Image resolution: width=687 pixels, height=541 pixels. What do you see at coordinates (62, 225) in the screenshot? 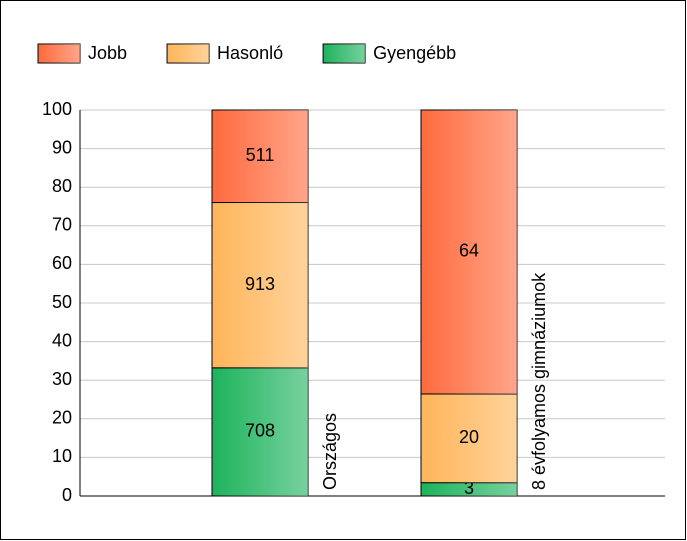
I see `y-tick-label: 70` at bounding box center [62, 225].